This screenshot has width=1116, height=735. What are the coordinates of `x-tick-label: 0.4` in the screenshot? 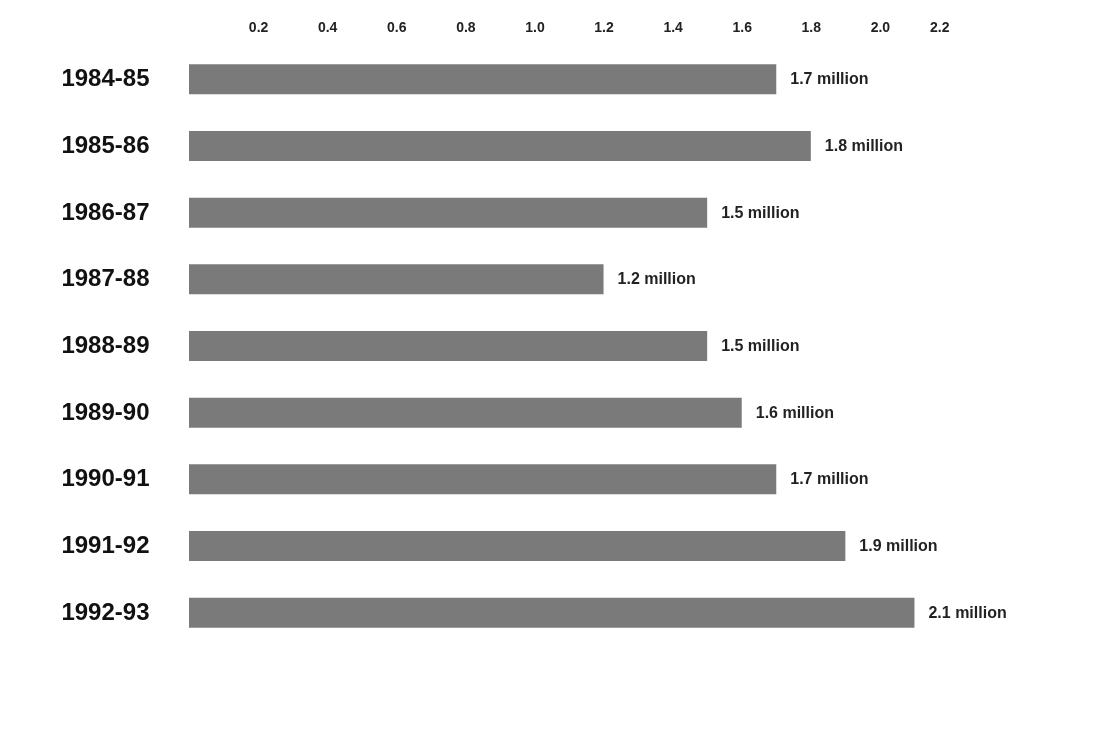 It's located at (327, 26).